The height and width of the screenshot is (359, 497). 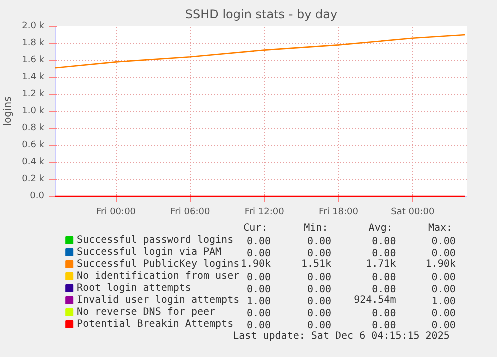 What do you see at coordinates (34, 95) in the screenshot?
I see `y-tick-label: 1.2 k` at bounding box center [34, 95].